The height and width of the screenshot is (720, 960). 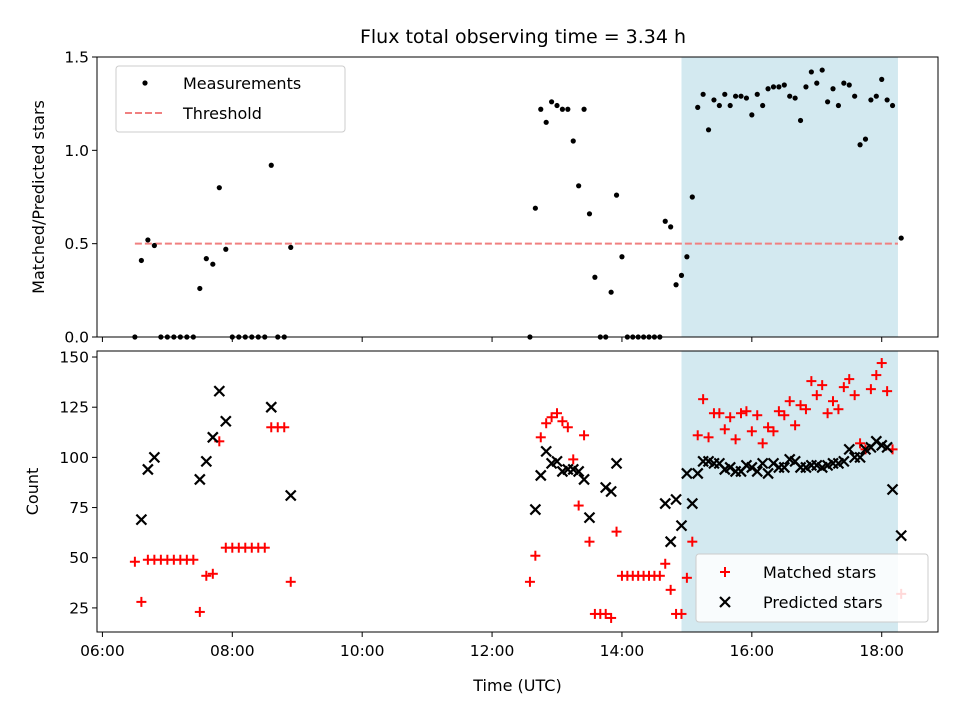 I want to click on y-tick-label: 125, so click(x=74, y=408).